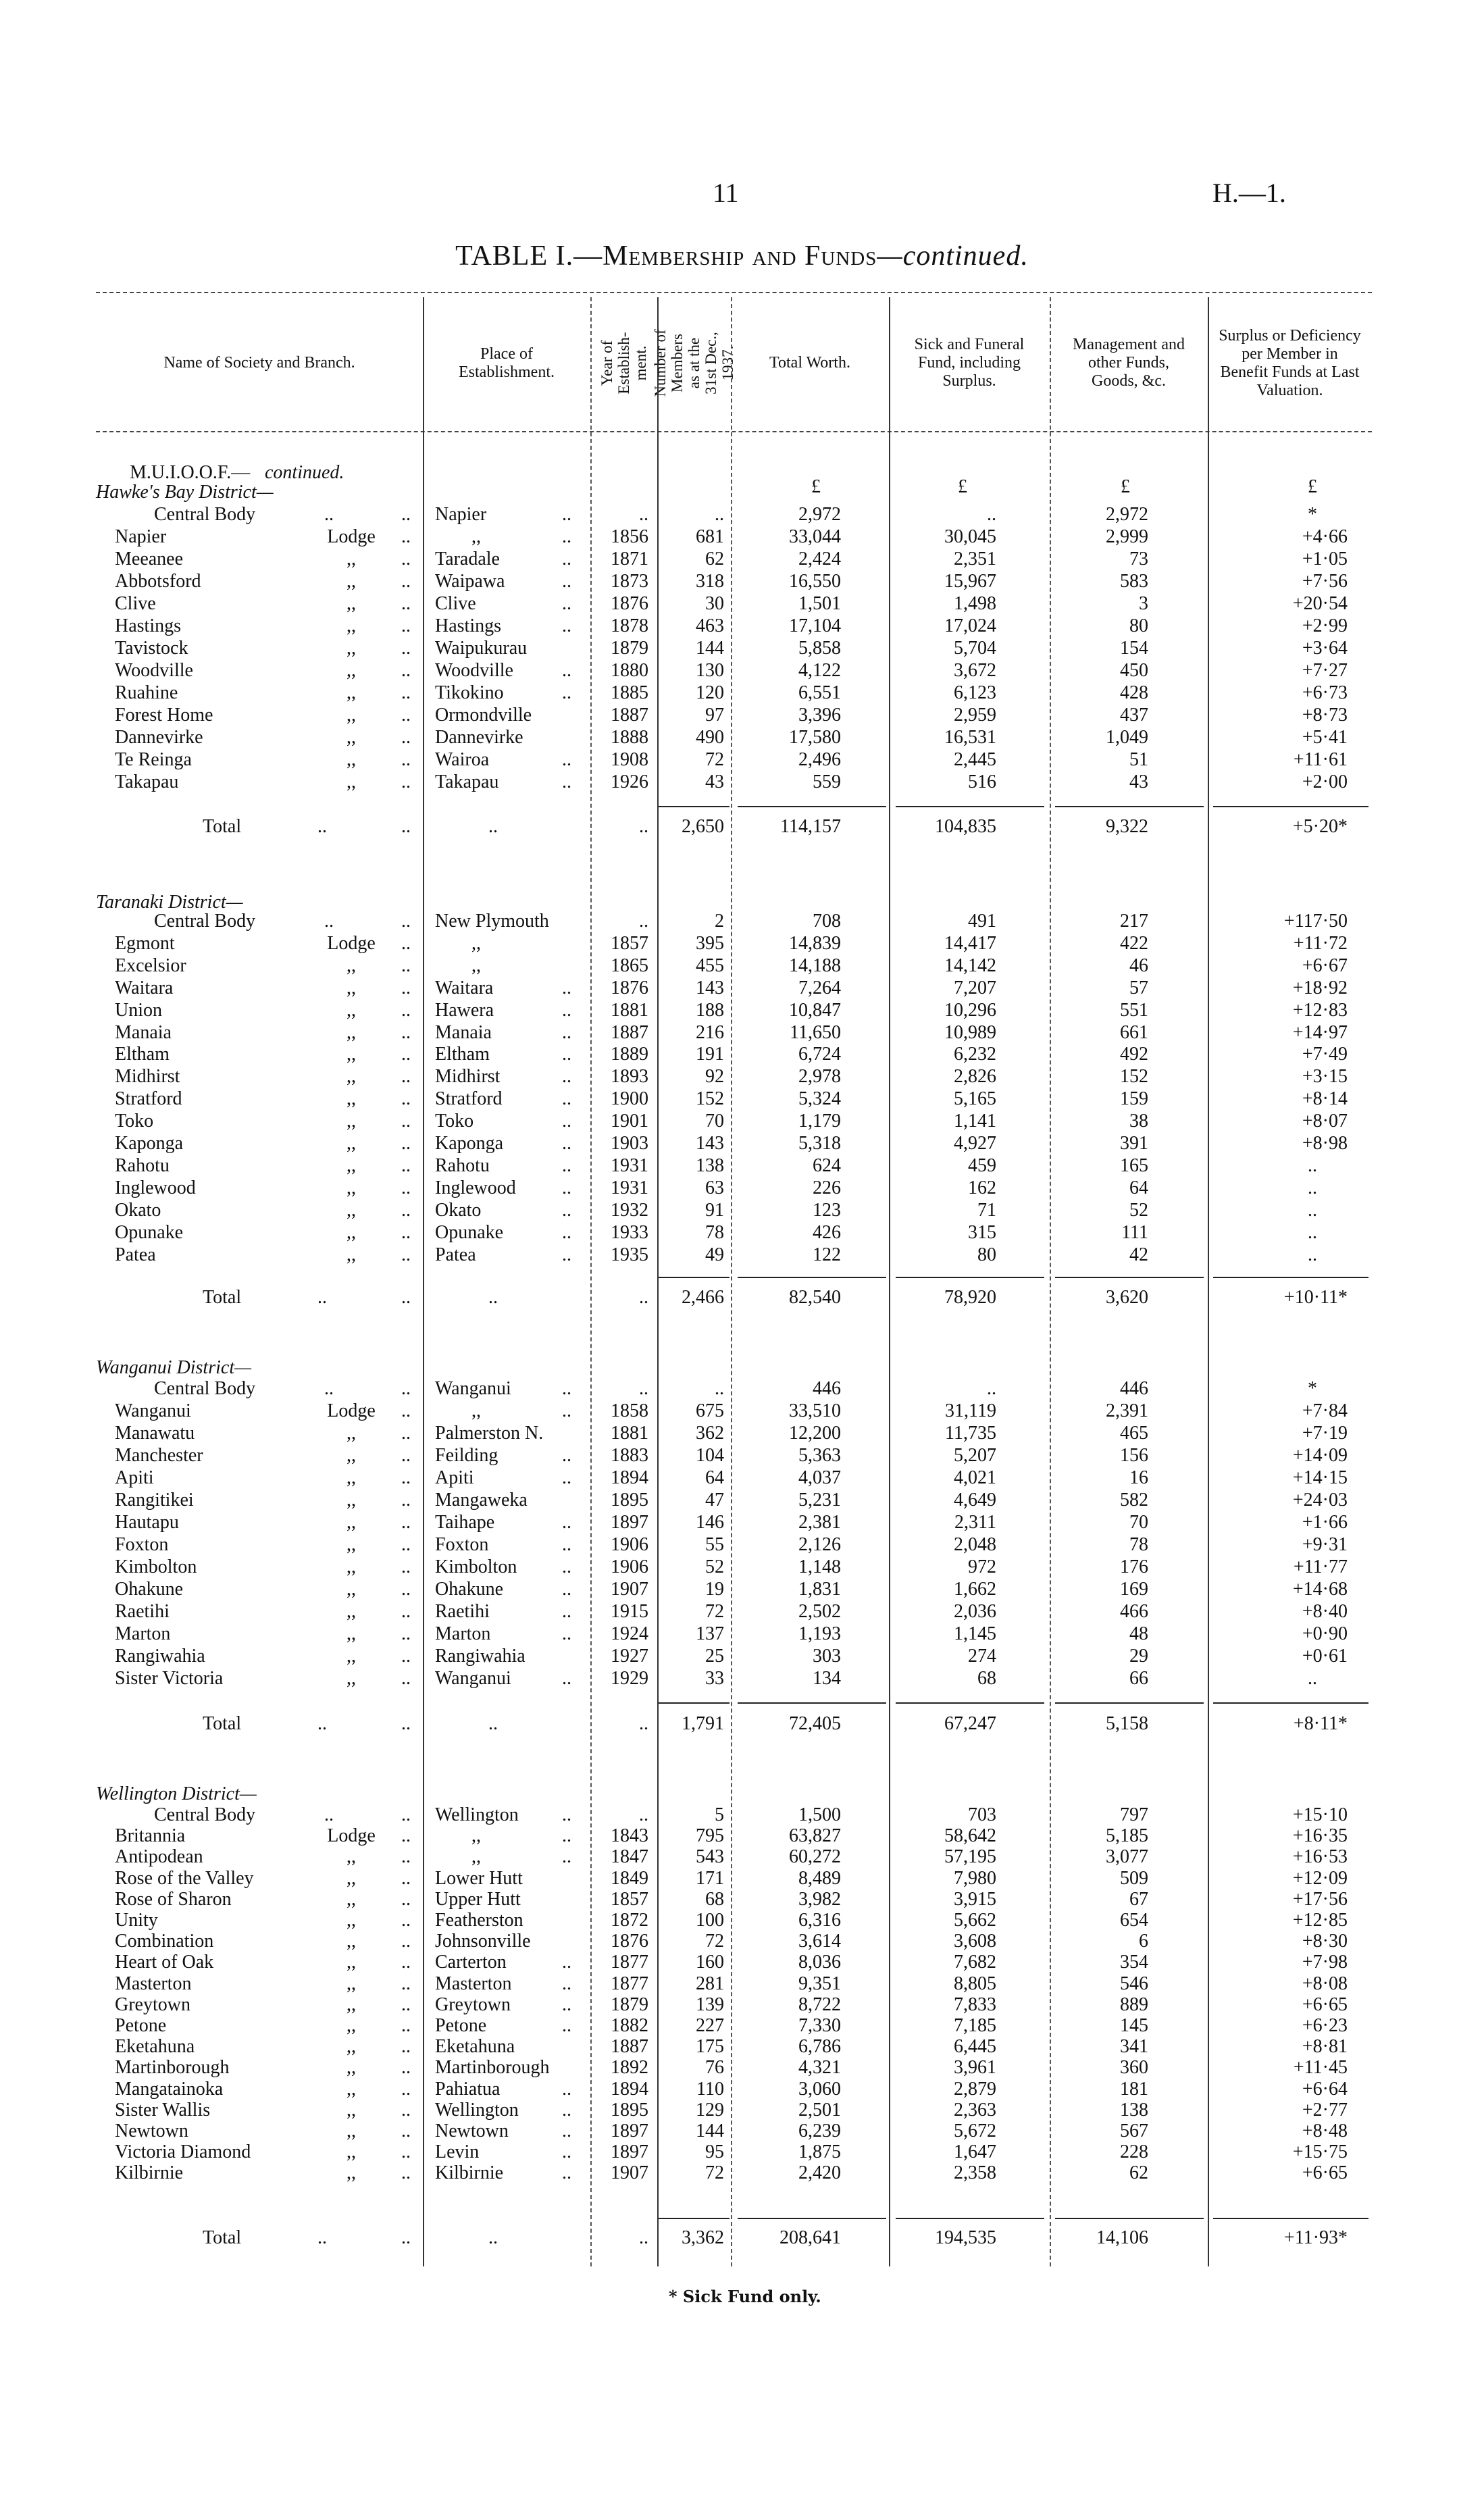 The image size is (1484, 2513). Describe the element at coordinates (149, 1589) in the screenshot. I see `branch-name: Ohakune` at that location.